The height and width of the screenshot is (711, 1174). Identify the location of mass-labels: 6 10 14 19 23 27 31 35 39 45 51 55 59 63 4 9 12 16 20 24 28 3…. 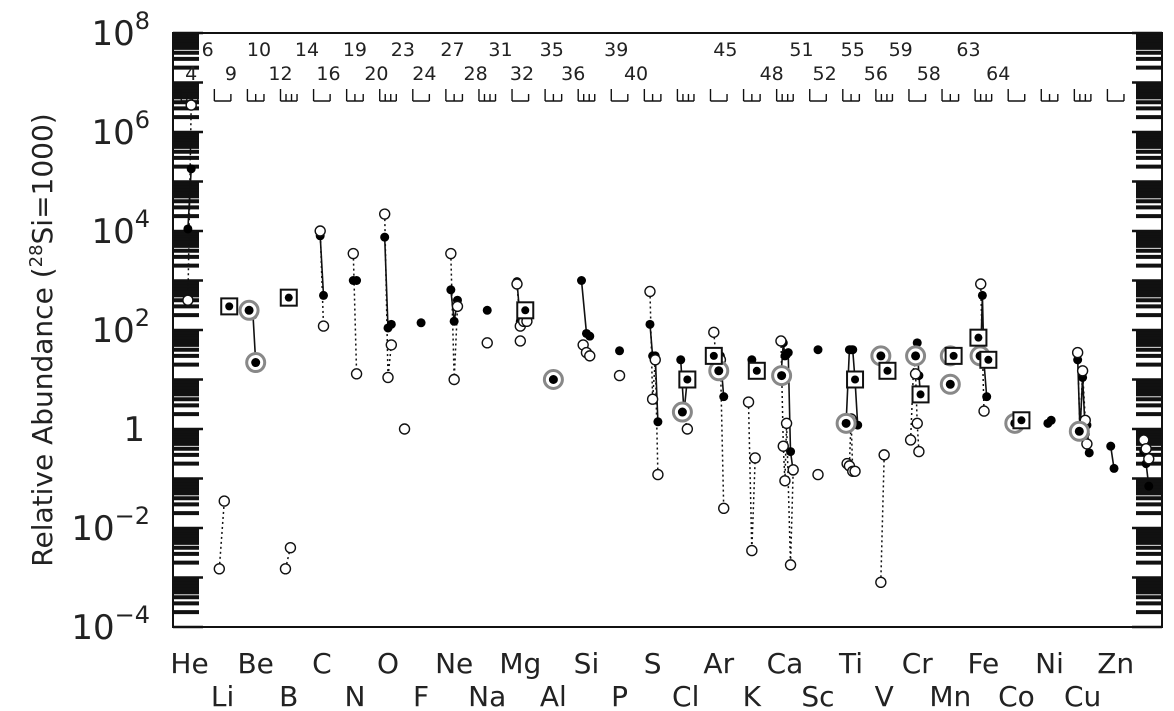
(597, 62).